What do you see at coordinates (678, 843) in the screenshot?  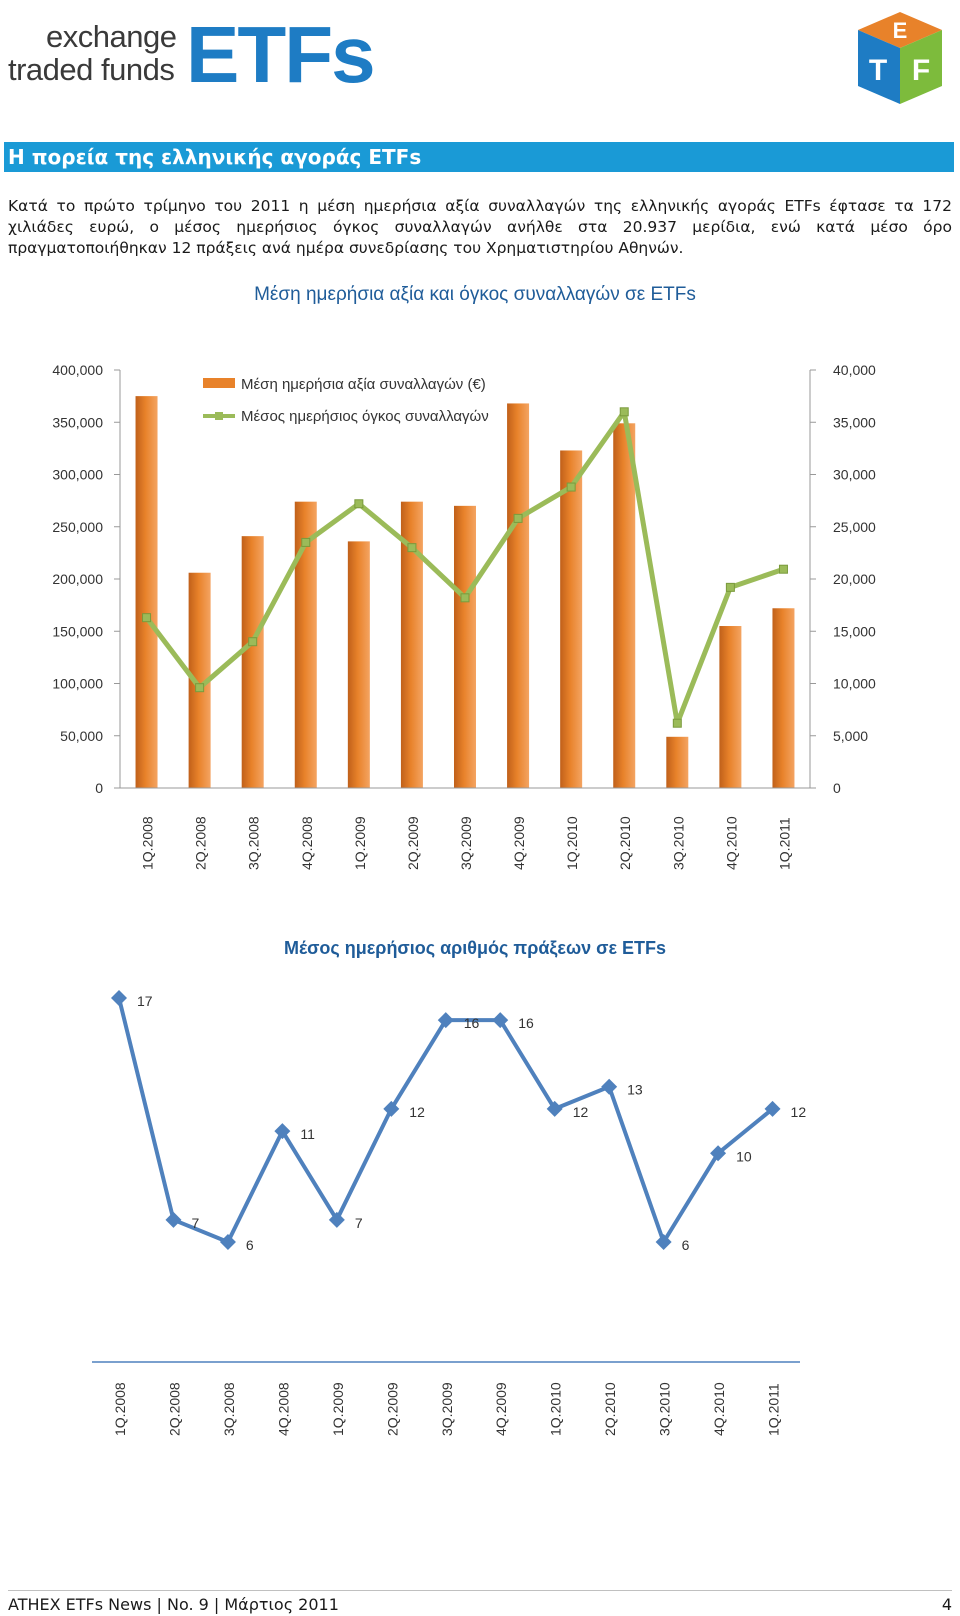 I see `x-tick-label: 3Q.2010` at bounding box center [678, 843].